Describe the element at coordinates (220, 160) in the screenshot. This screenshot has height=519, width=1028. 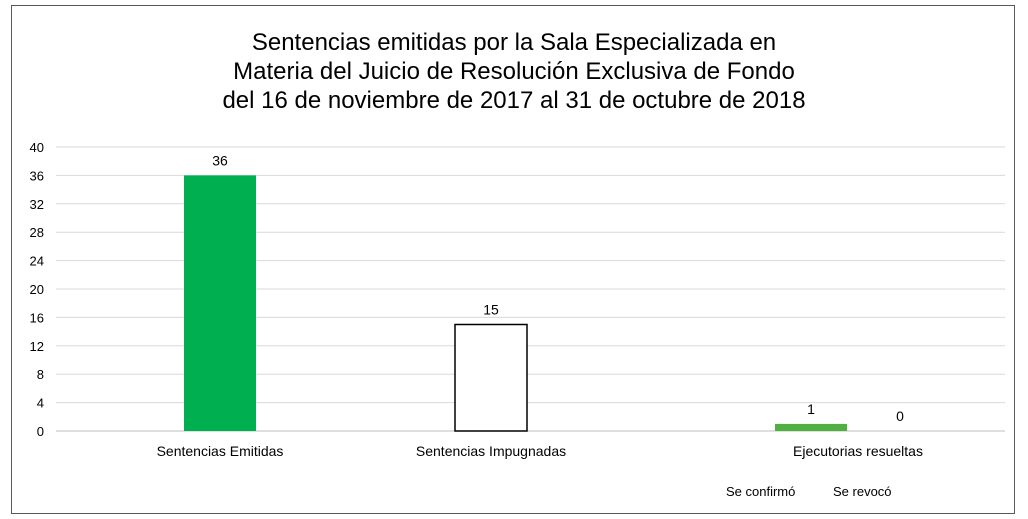
I see `data-label-0: 36` at that location.